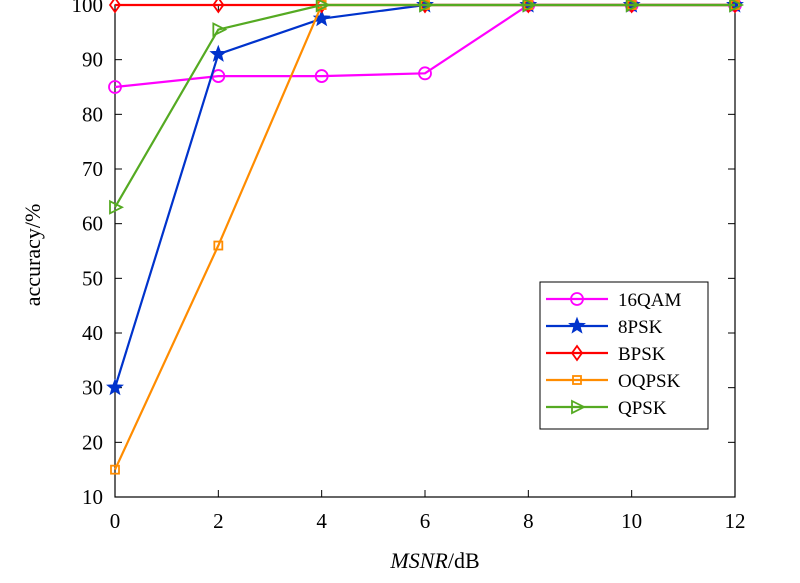 The height and width of the screenshot is (583, 800). What do you see at coordinates (631, 521) in the screenshot?
I see `x-tick-label: 10` at bounding box center [631, 521].